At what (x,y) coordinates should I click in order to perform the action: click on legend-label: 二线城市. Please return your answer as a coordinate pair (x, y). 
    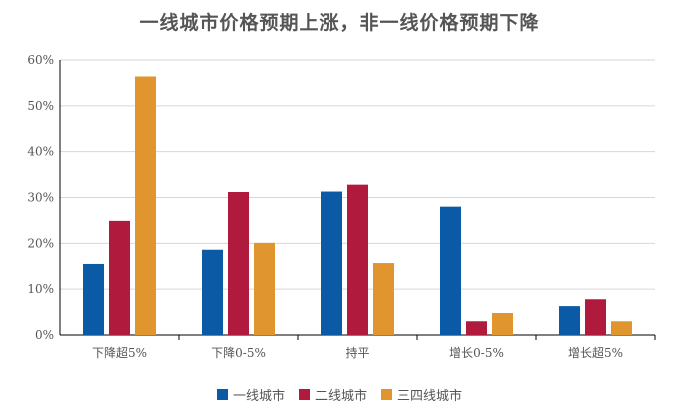
    Looking at the image, I should click on (340, 396).